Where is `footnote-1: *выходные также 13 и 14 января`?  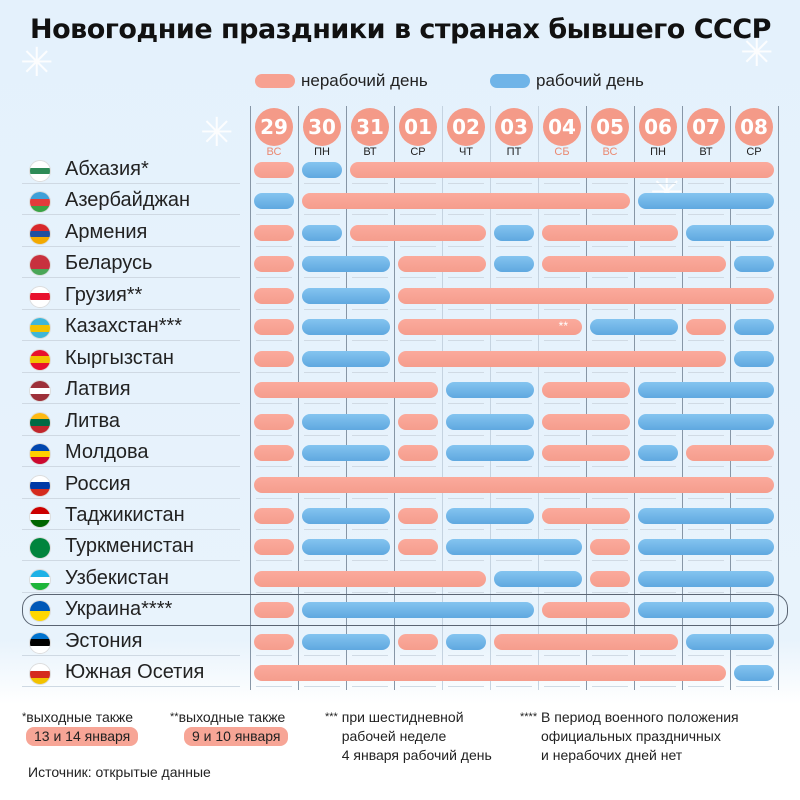
footnote-1: *выходные также 13 и 14 января is located at coordinates (80, 727).